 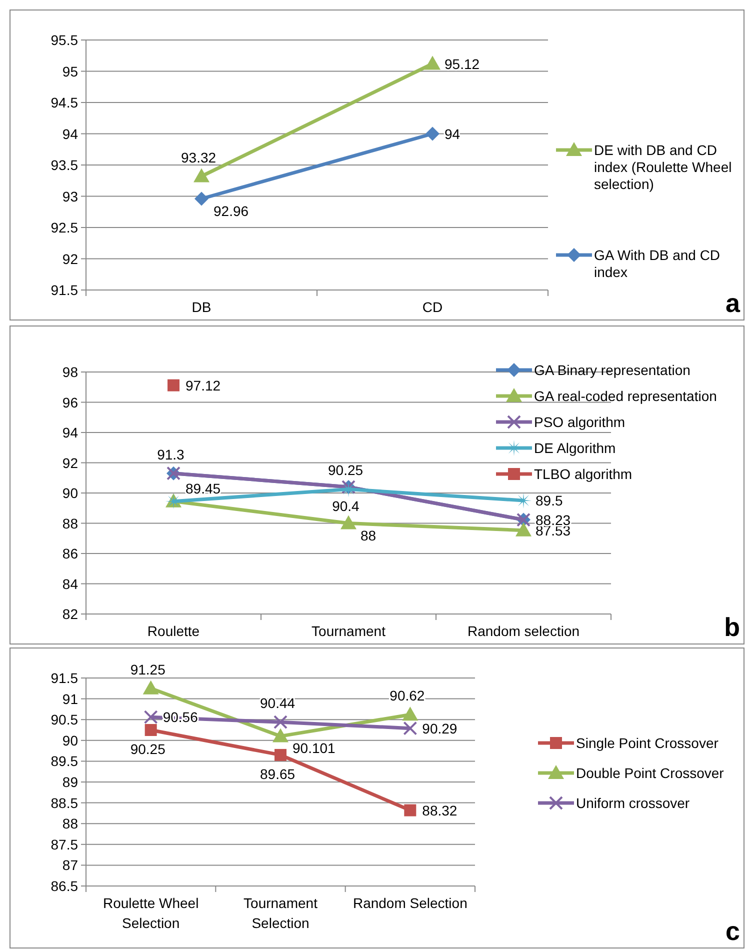 I want to click on x-tick-label: Roulette, so click(x=173, y=631).